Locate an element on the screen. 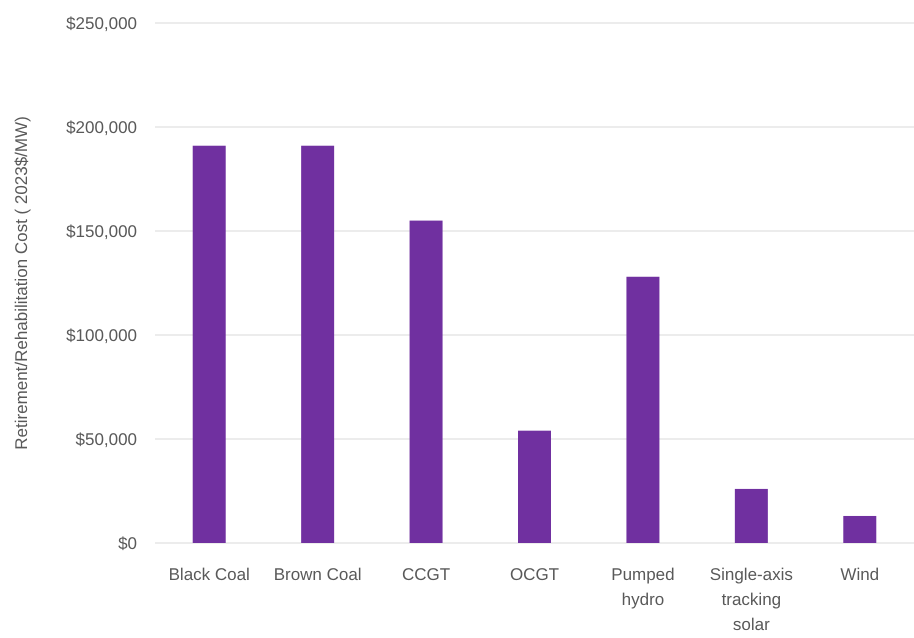 This screenshot has height=638, width=914. y-axis-title: Retirement/Rehabilitation Cost ( 2023$/MW) is located at coordinates (21, 283).